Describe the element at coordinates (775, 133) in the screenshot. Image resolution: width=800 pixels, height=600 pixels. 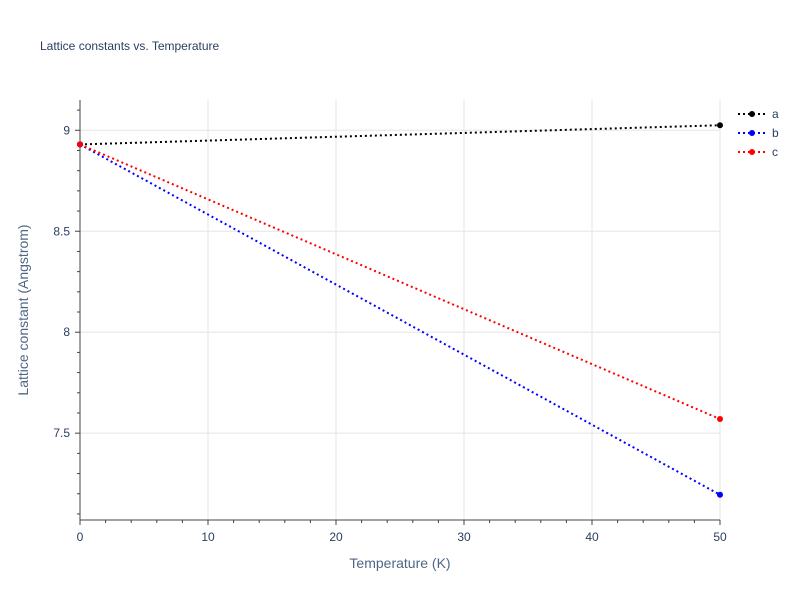
I see `legend-label: b` at that location.